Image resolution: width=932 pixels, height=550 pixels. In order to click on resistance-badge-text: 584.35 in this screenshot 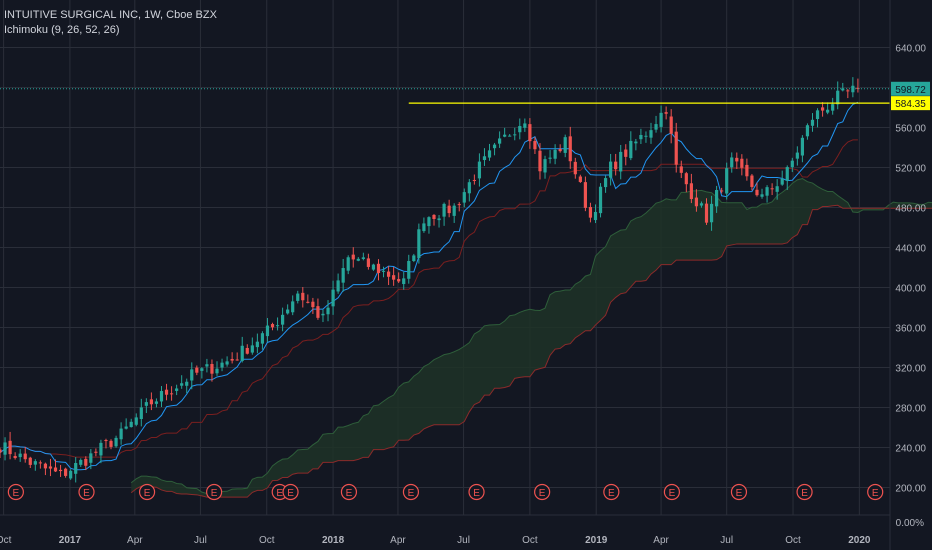, I will do `click(910, 104)`.